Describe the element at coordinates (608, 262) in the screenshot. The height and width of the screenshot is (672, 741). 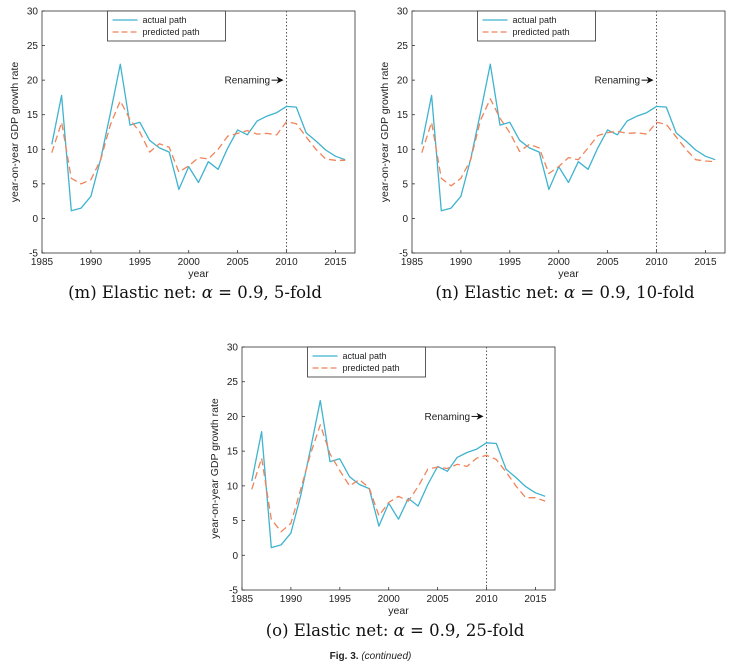
I see `chart-n-x-tick-label: 2005` at that location.